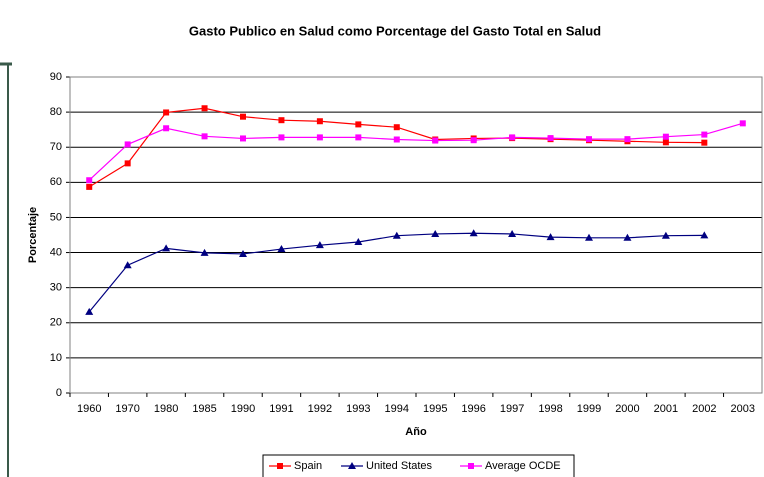  What do you see at coordinates (56, 217) in the screenshot?
I see `y-tick-label: 50` at bounding box center [56, 217].